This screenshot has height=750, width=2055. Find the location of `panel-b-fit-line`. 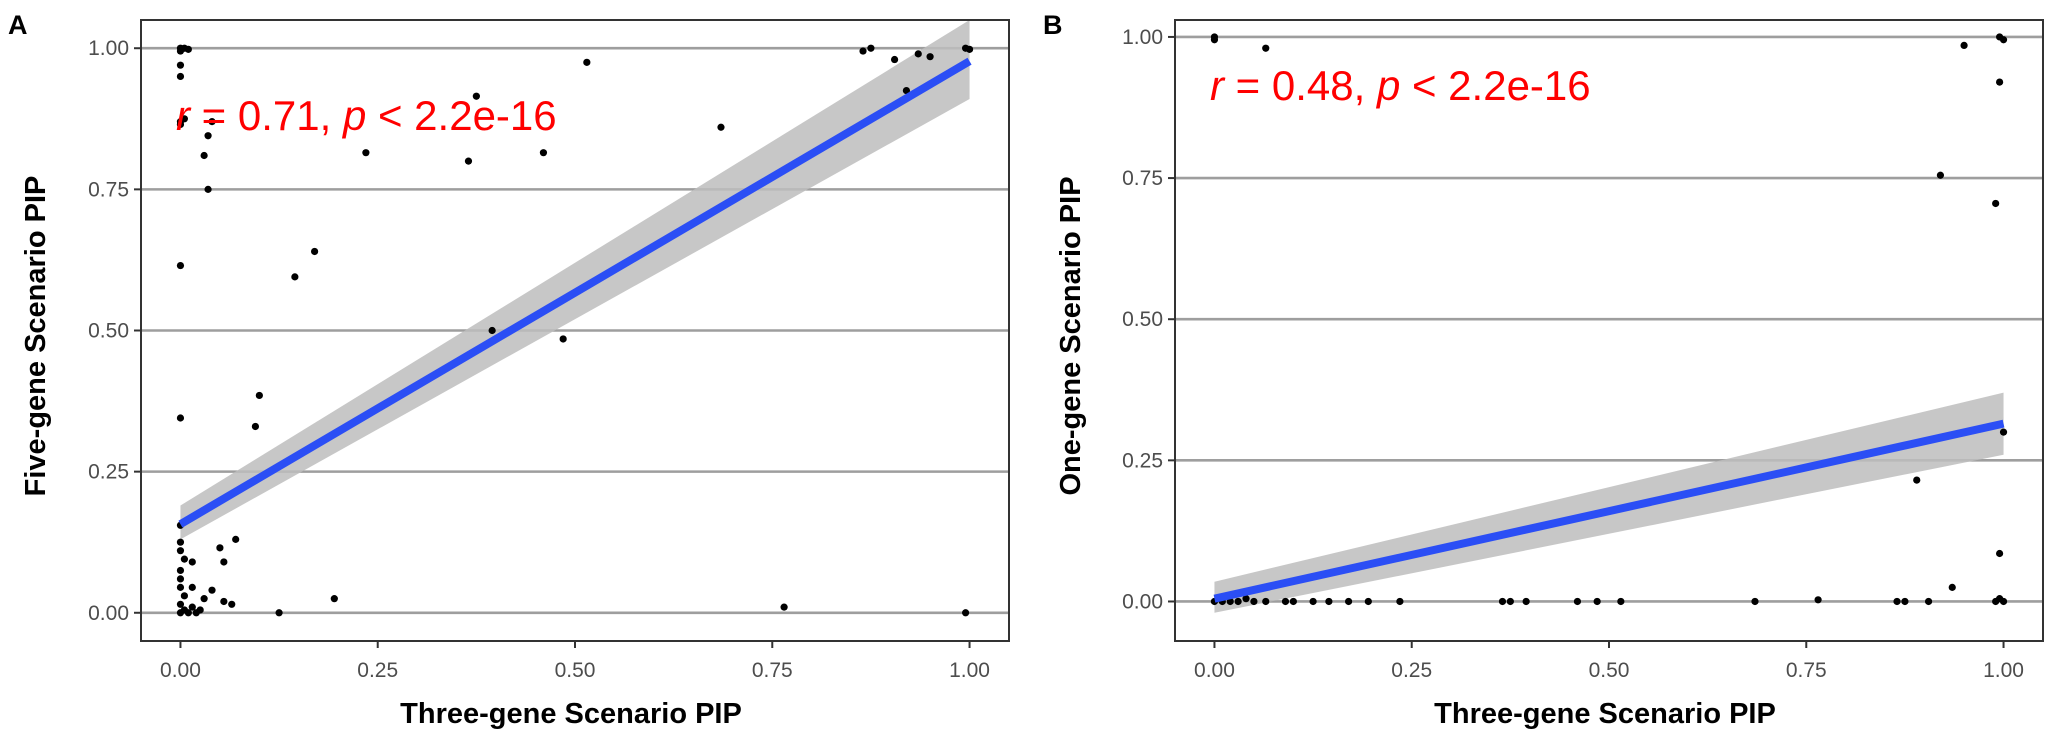

panel-b-fit-line is located at coordinates (1609, 511).